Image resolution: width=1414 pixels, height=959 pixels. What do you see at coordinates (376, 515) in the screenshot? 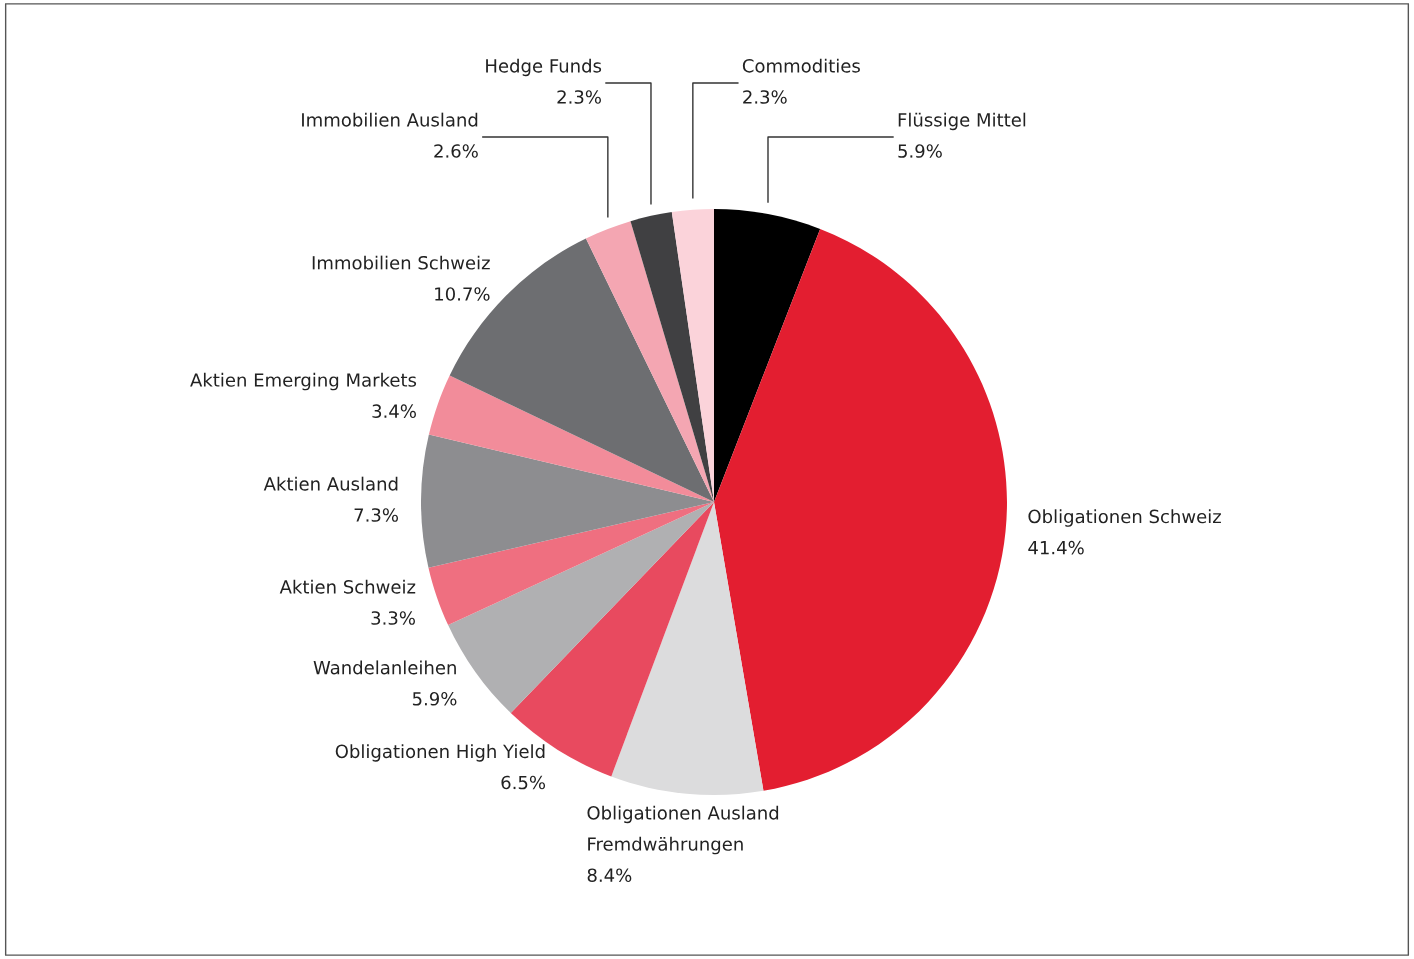
I see `data-label: 7.3%` at bounding box center [376, 515].